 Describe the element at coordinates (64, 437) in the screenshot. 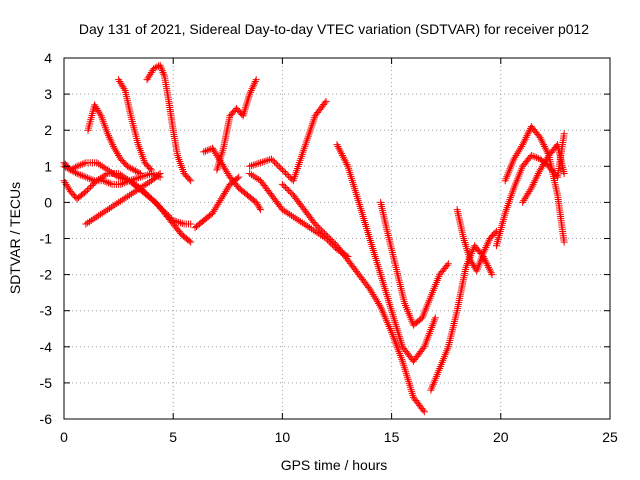

I see `x-tick-label: 0` at that location.